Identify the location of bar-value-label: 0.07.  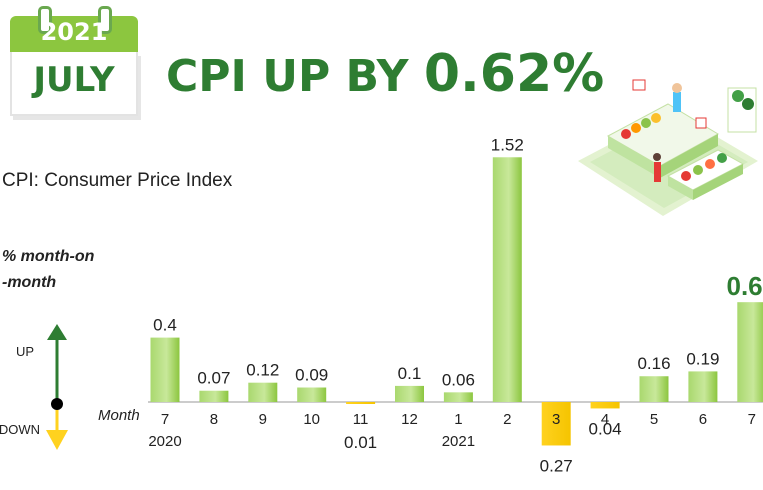
(213, 378).